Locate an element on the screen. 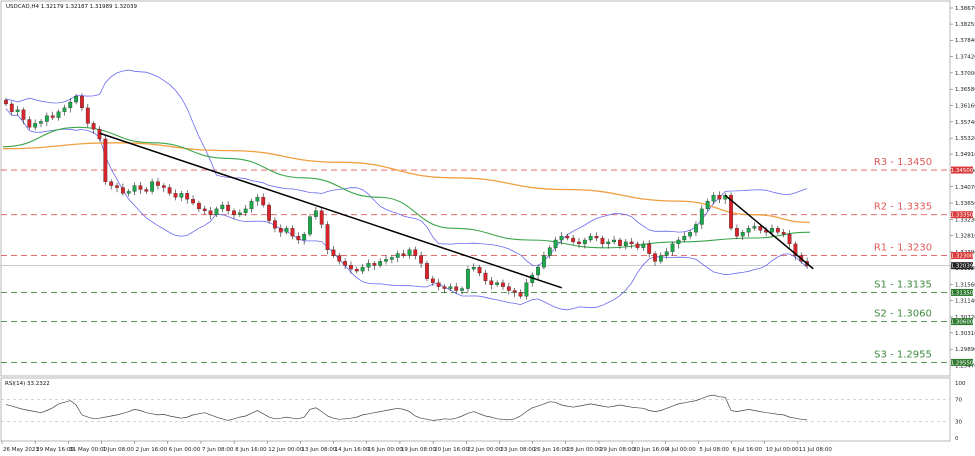 The height and width of the screenshot is (456, 975). current-price-tag is located at coordinates (962, 266).